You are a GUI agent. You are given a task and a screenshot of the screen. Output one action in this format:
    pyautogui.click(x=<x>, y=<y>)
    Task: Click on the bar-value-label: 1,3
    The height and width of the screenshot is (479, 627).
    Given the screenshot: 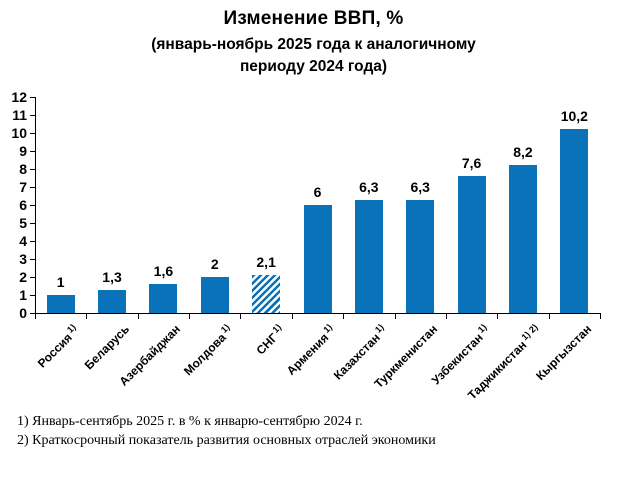 What is the action you would take?
    pyautogui.click(x=112, y=276)
    